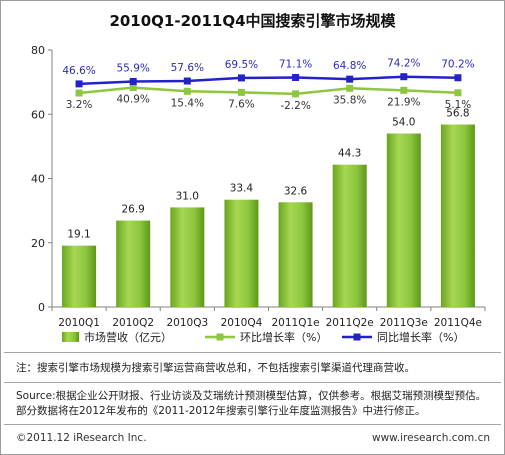 This screenshot has height=455, width=505. What do you see at coordinates (457, 215) in the screenshot?
I see `bar-2011Q4e` at bounding box center [457, 215].